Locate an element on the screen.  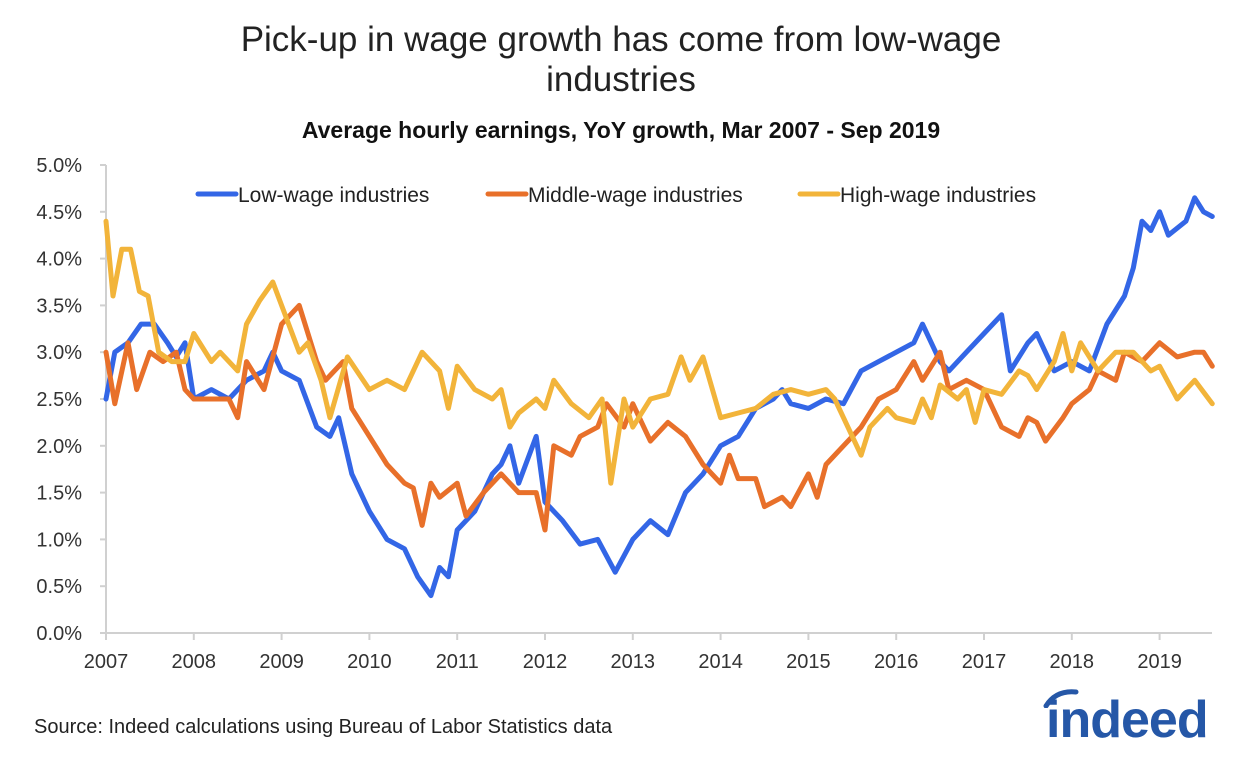
y-tick-label: 5.0% is located at coordinates (59, 166).